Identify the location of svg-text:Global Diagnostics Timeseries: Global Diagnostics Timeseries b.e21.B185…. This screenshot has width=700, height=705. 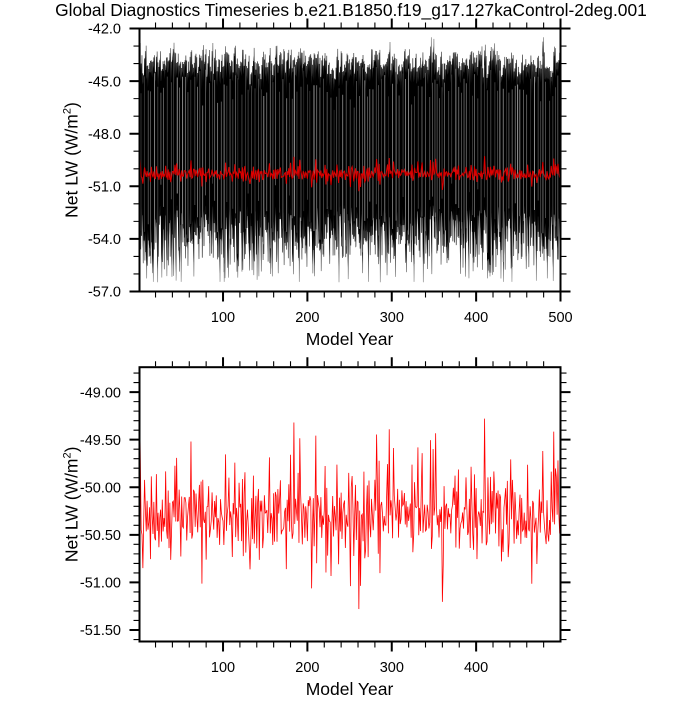
(351, 10).